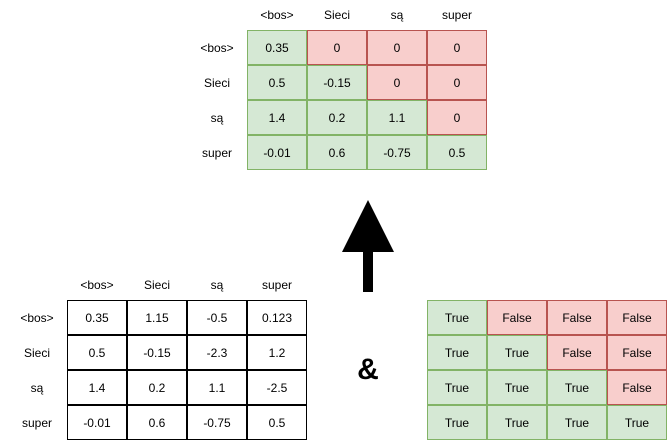  Describe the element at coordinates (157, 317) in the screenshot. I see `matrix-cell: 1.15` at that location.